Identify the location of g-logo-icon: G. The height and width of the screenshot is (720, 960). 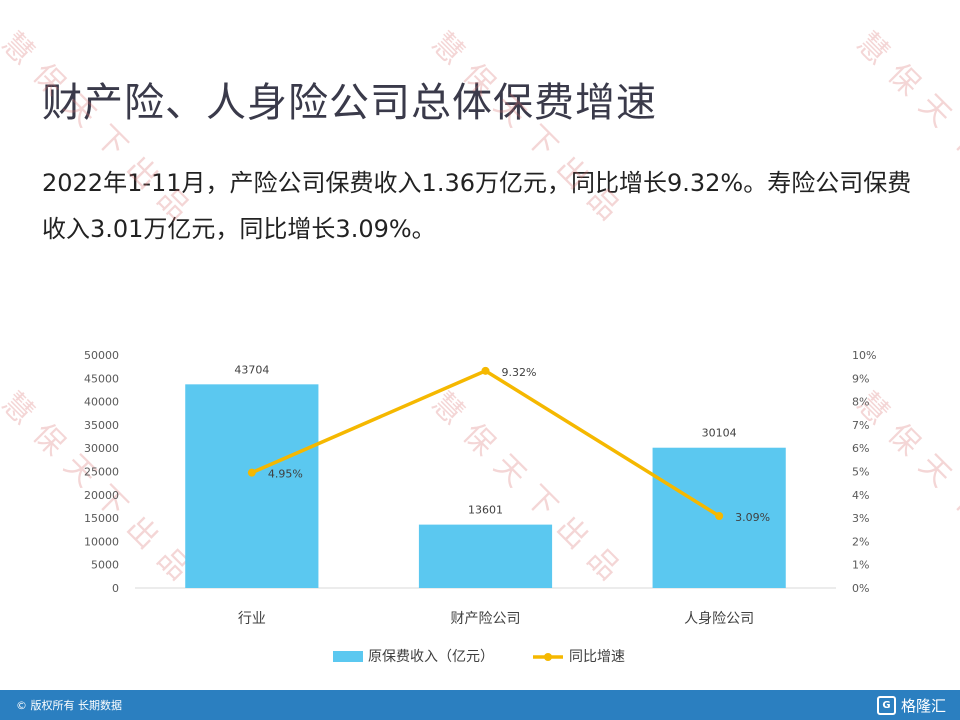
(886, 705).